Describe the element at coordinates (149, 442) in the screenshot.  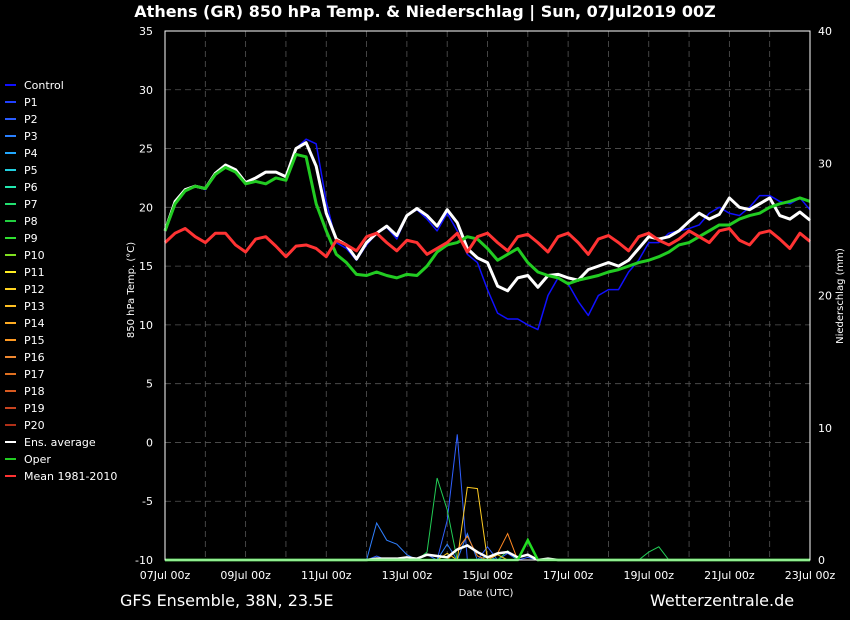
I see `y-tick-label: 0` at that location.